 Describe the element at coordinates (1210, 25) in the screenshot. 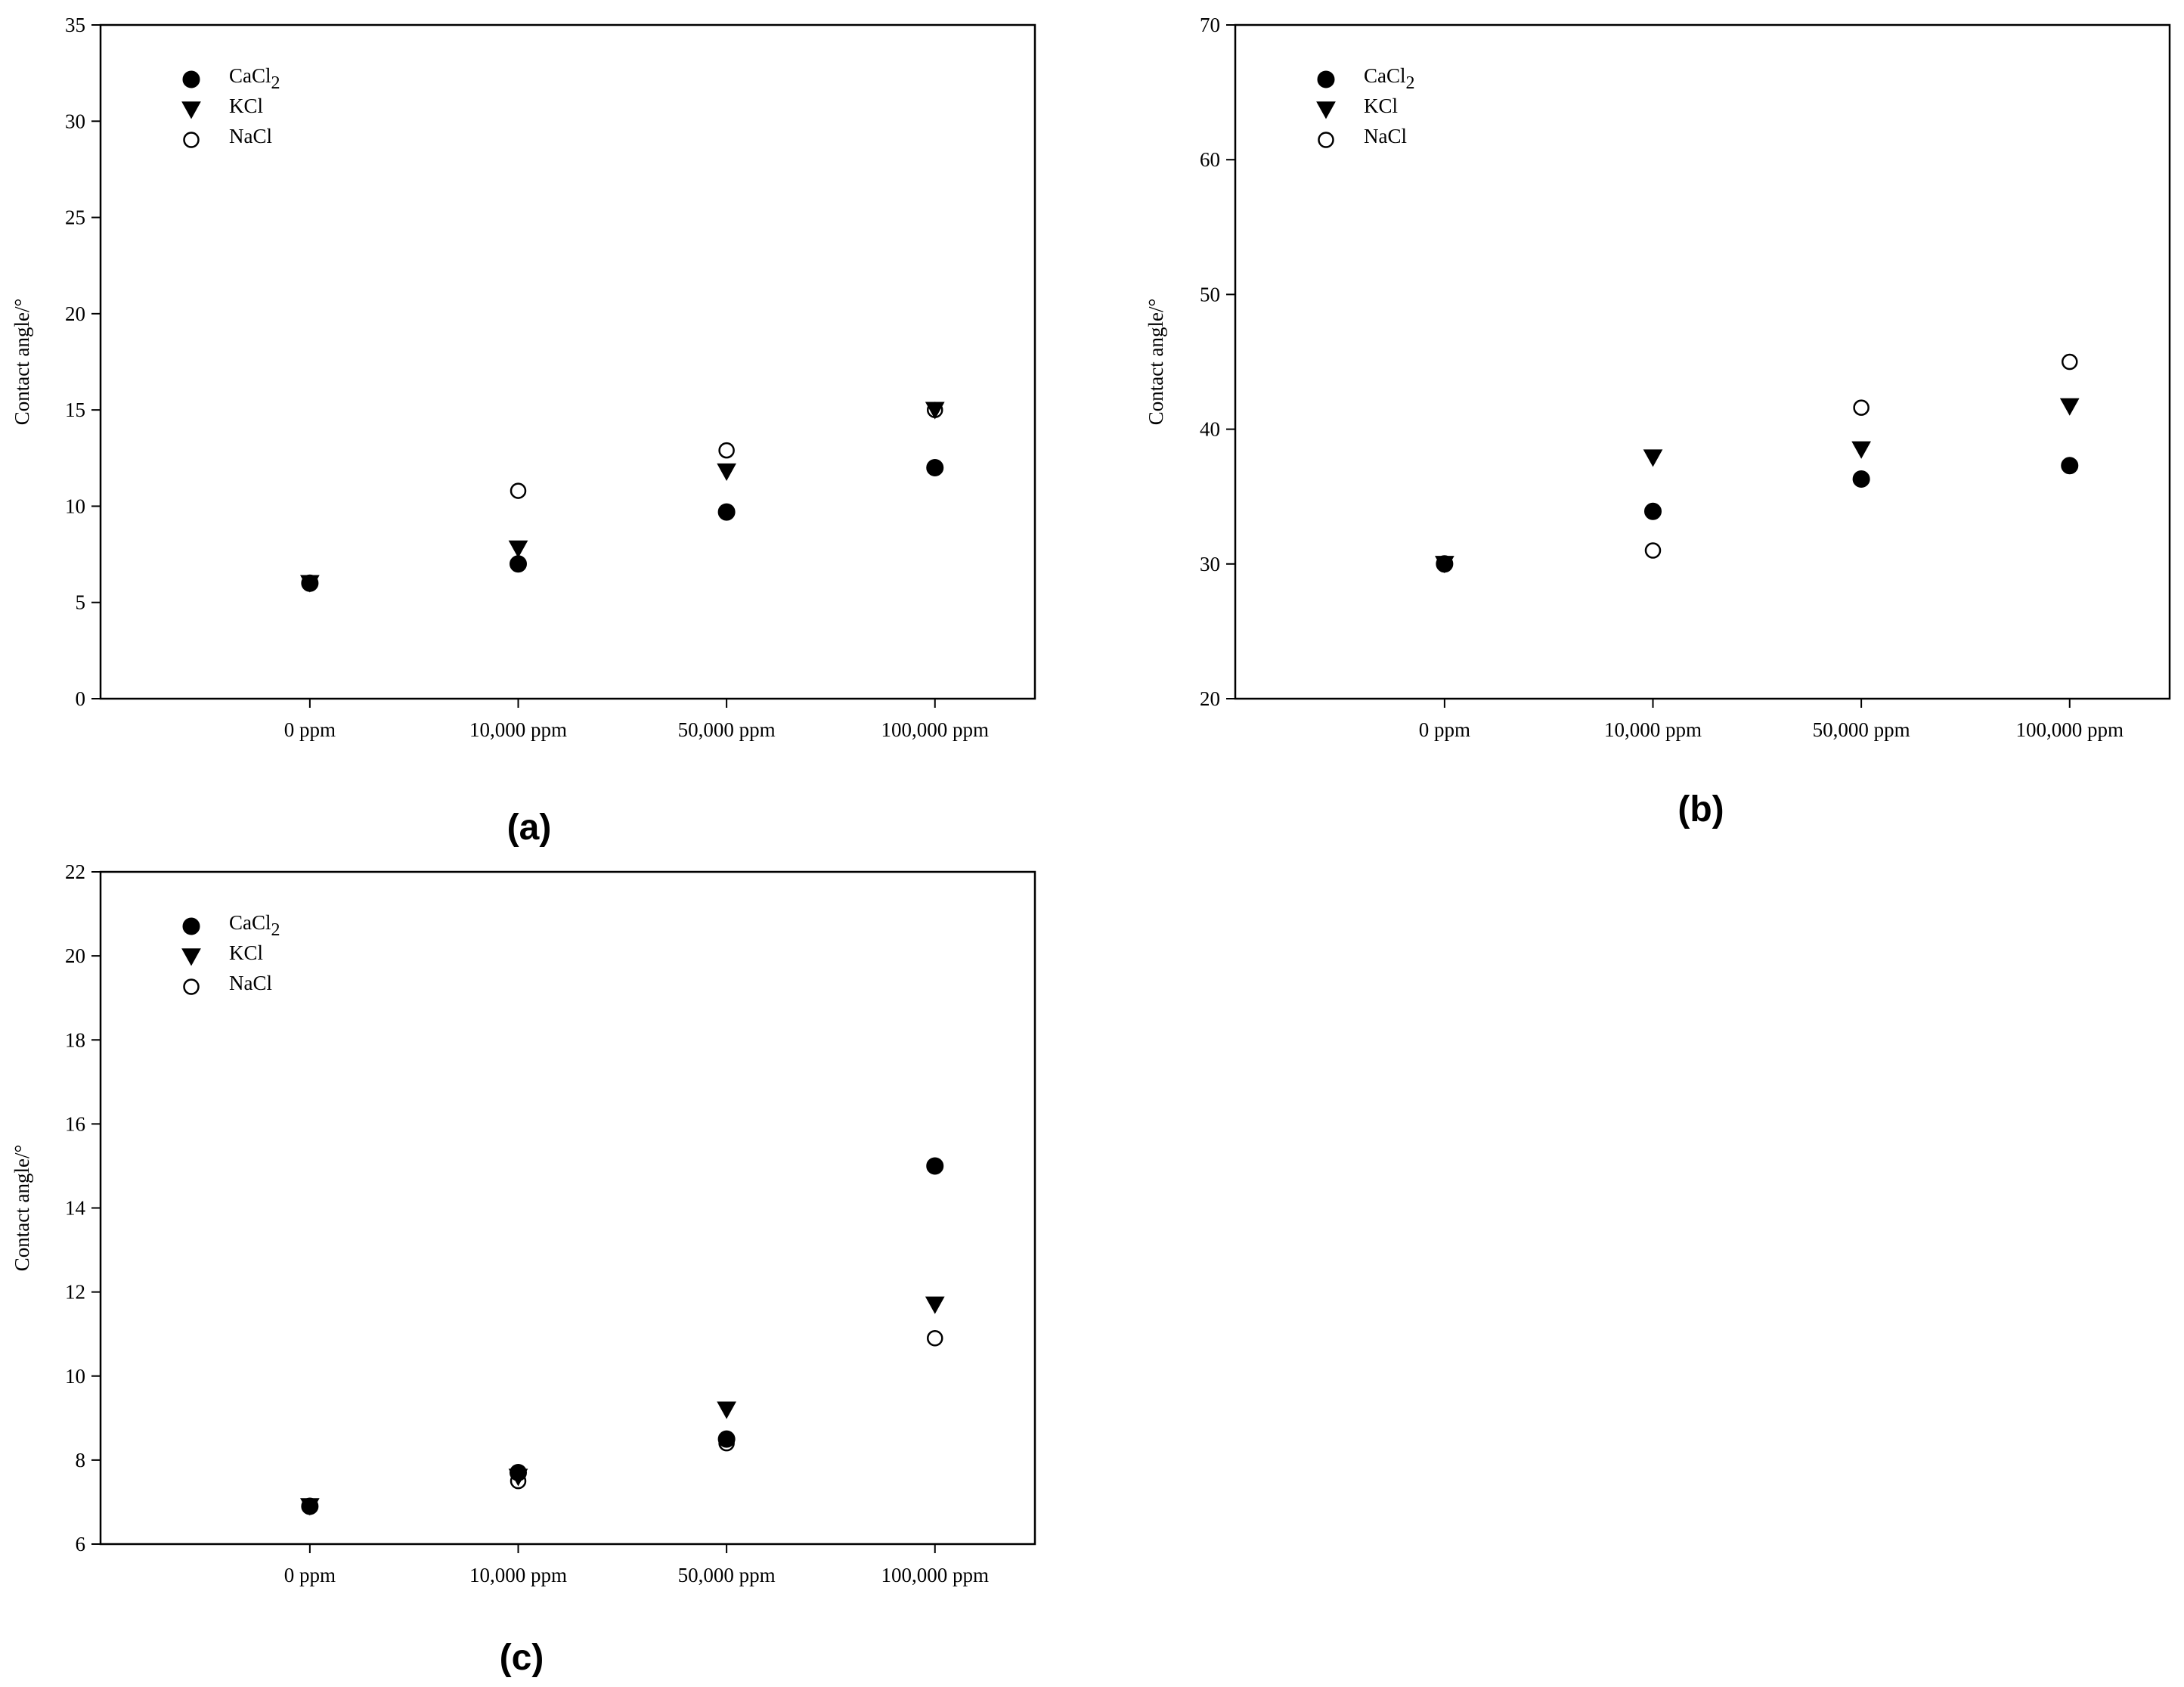

I see `y-tick-label: 70` at that location.